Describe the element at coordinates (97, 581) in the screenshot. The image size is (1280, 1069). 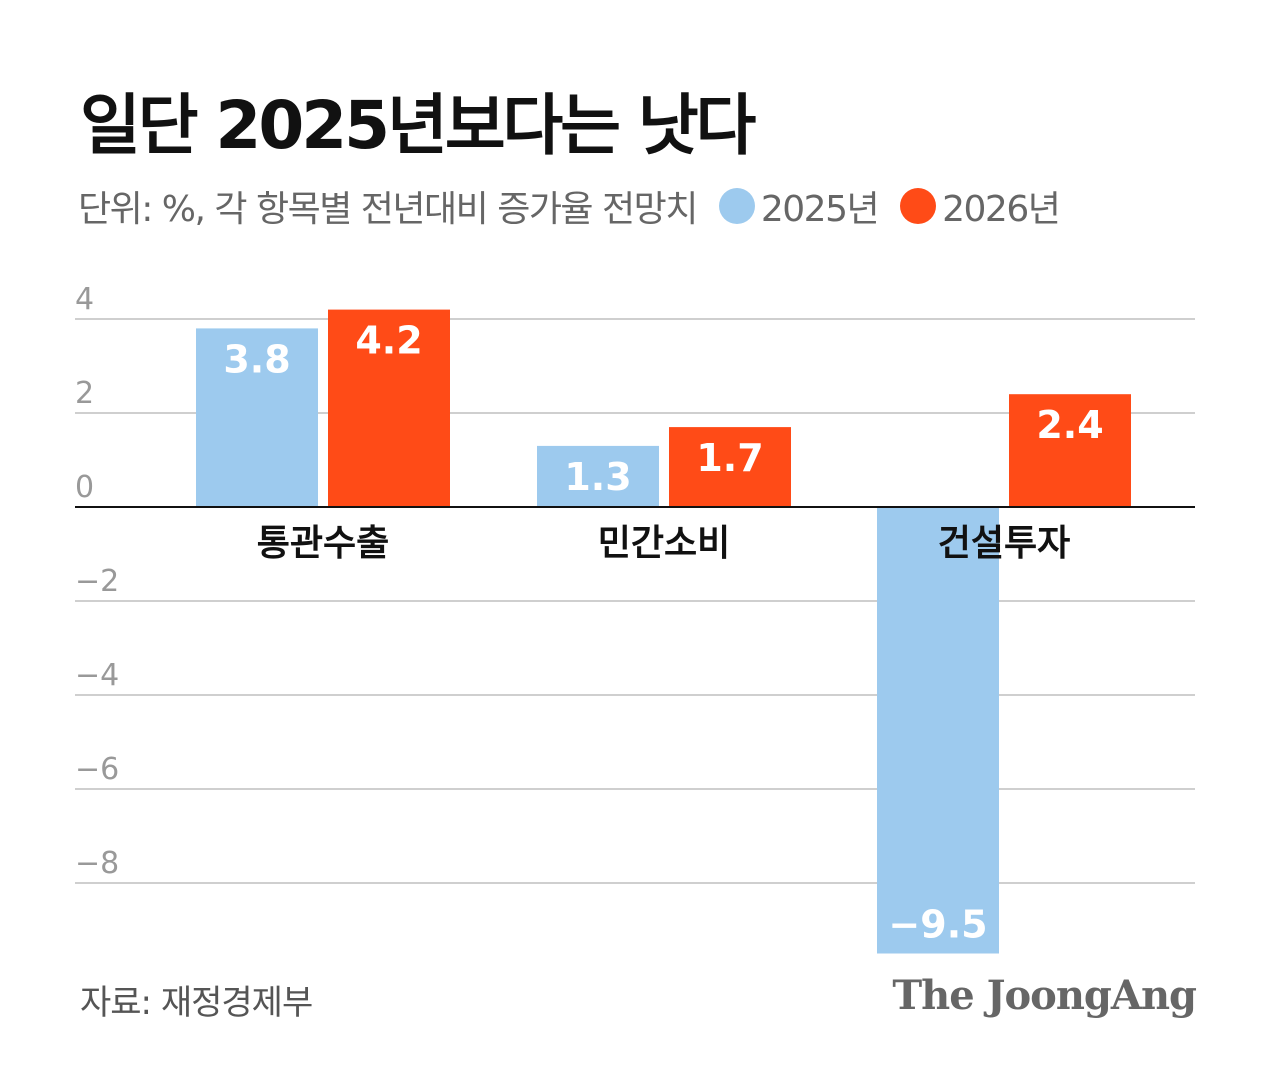
I see `y-tick-label: −2` at that location.